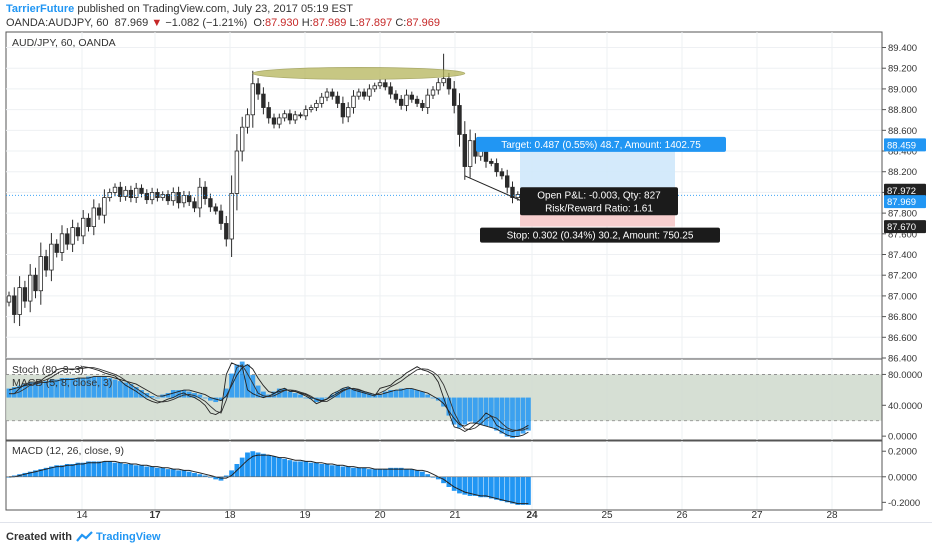  What do you see at coordinates (64, 43) in the screenshot?
I see `price-pane-title: AUD/JPY, 60, OANDA` at bounding box center [64, 43].